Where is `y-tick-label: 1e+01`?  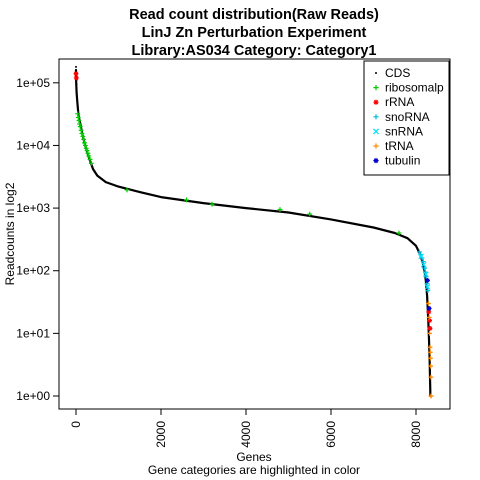 y-tick-label: 1e+01 is located at coordinates (33, 333).